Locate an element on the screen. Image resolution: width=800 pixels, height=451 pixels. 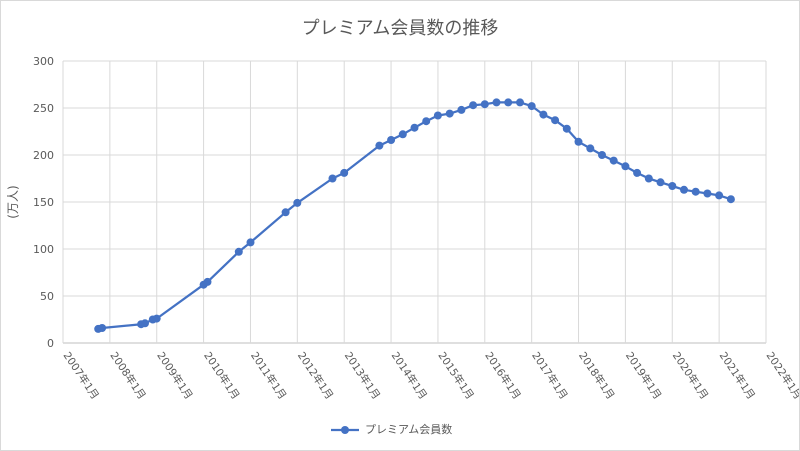
x-tick-label: 2013年1月 is located at coordinates (362, 375).